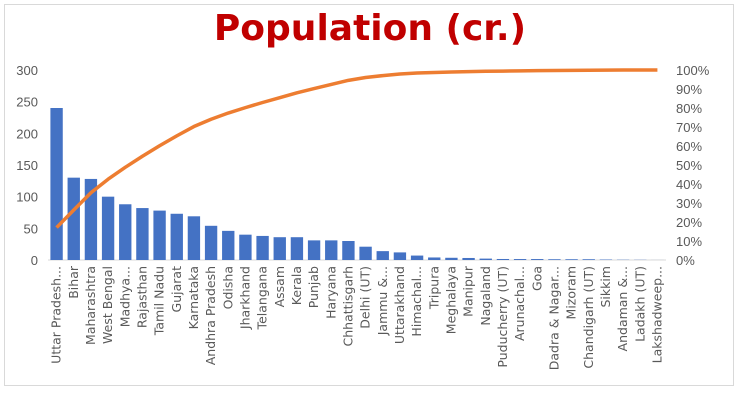 Image resolution: width=740 pixels, height=400 pixels. I want to click on y-tick-label: 200, so click(27, 133).